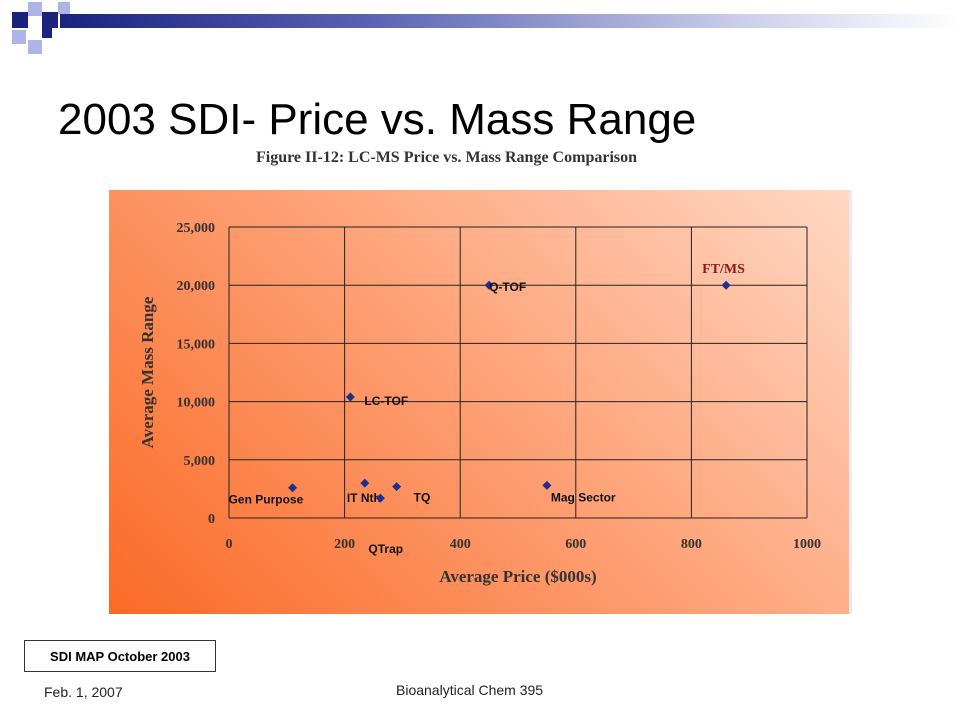 Image resolution: width=960 pixels, height=720 pixels. I want to click on x-tick-label: 600, so click(575, 544).